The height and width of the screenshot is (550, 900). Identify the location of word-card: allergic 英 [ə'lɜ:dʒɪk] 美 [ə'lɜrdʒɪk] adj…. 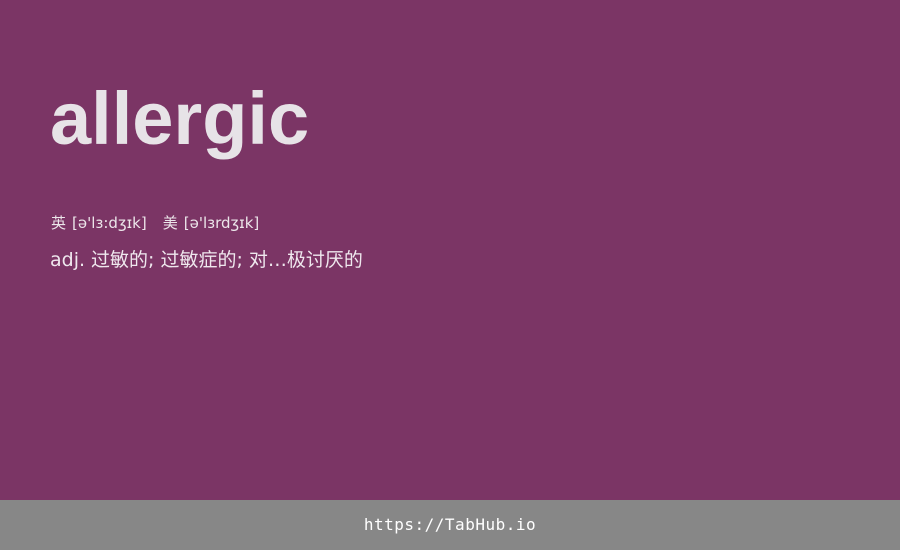
(206, 175).